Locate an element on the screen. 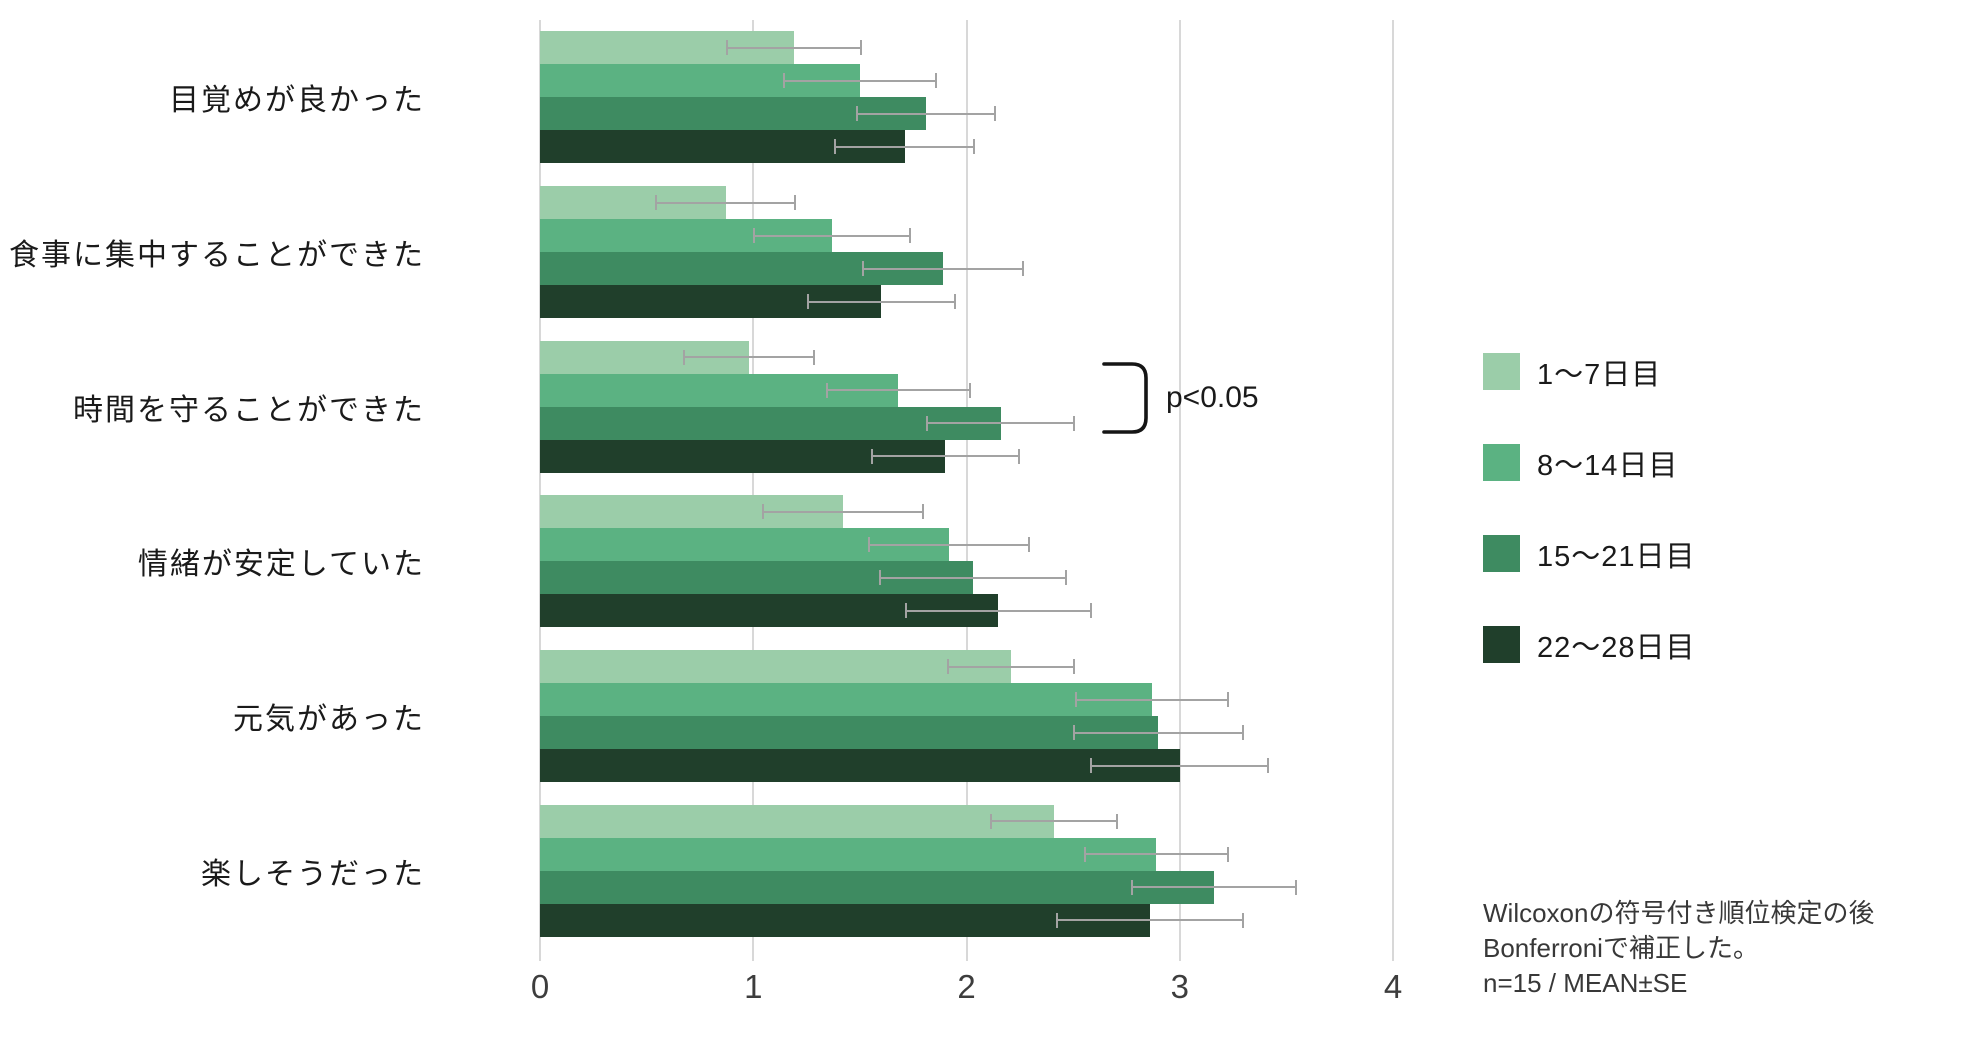 The width and height of the screenshot is (1971, 1050). bar-1〜7日目-4 is located at coordinates (776, 666).